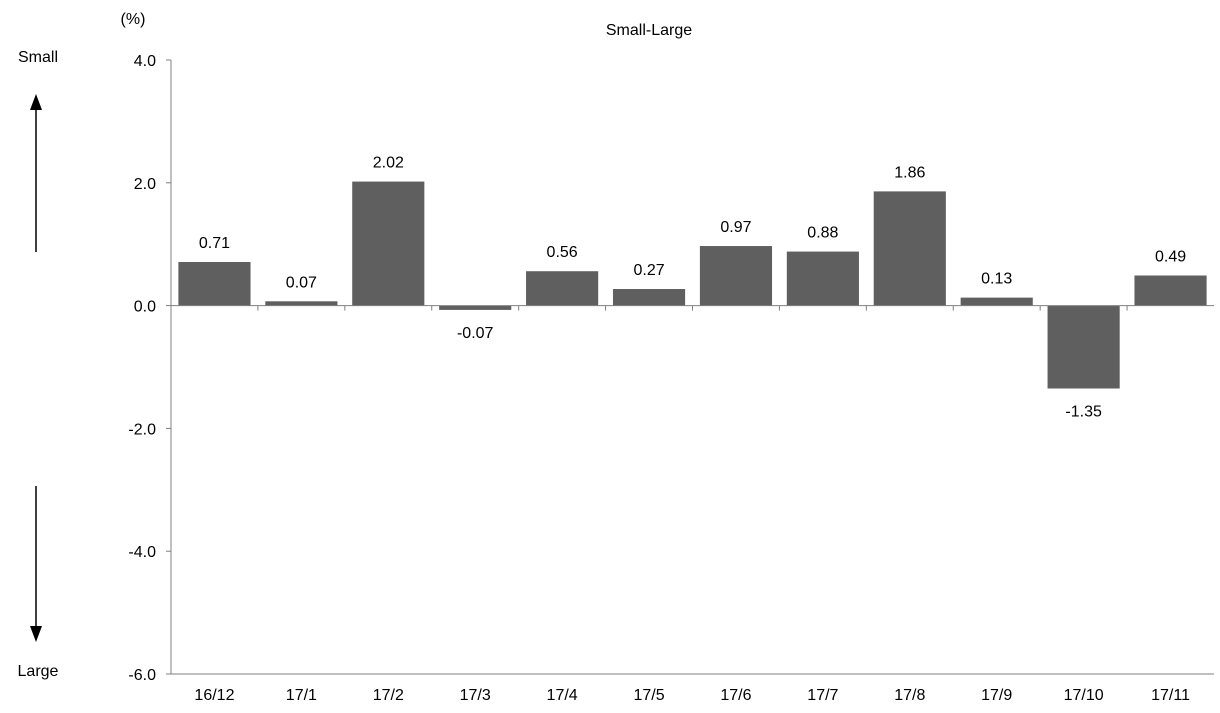  I want to click on data-label: 0.71, so click(214, 243).